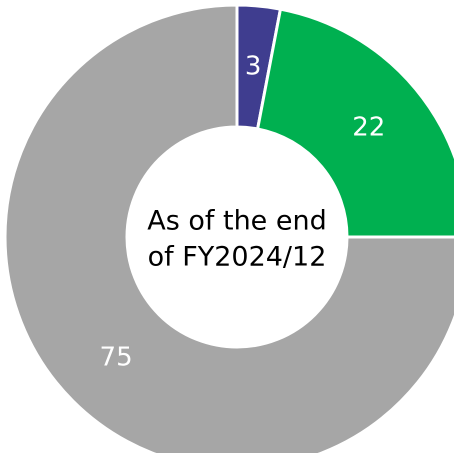 This screenshot has height=453, width=454. I want to click on center-text: As of the end, so click(236, 221).